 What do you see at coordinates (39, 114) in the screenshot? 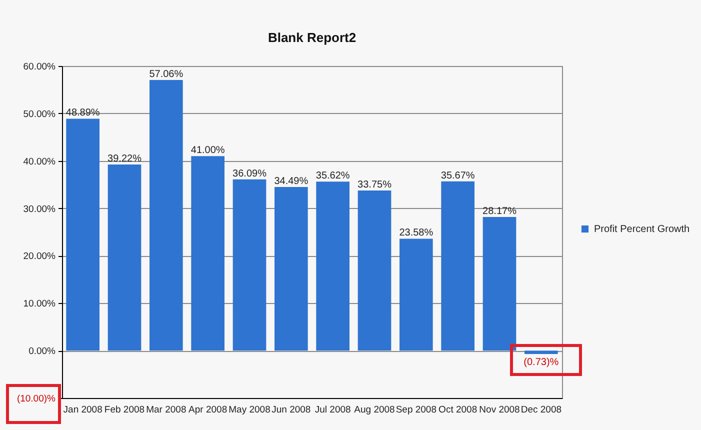
I see `y-tick-label: 50.00%` at bounding box center [39, 114].